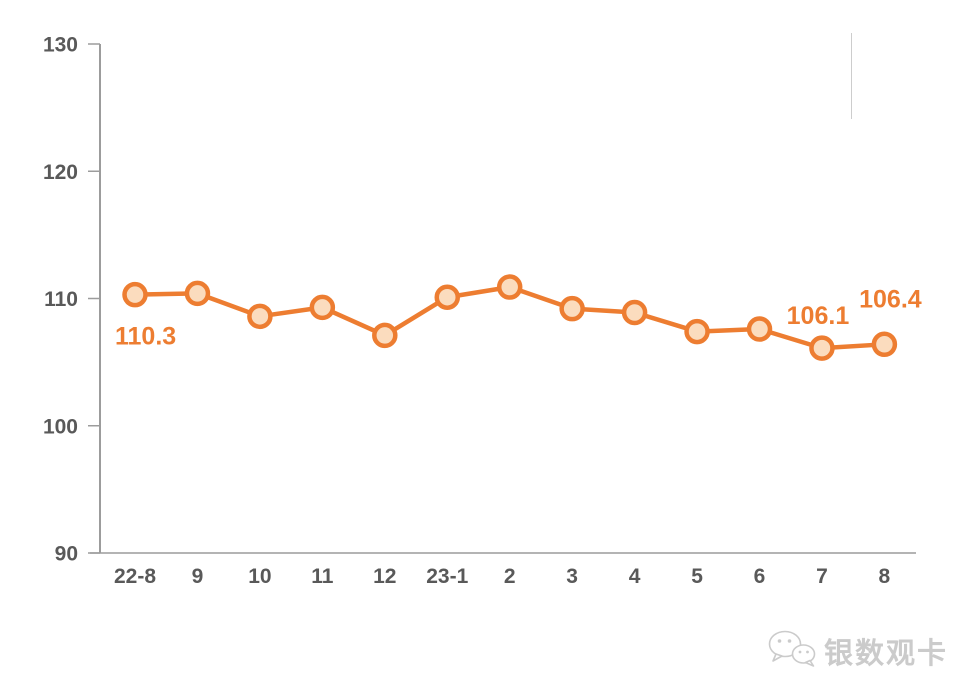 This screenshot has width=960, height=688. I want to click on x-tick-label: 23-1, so click(447, 576).